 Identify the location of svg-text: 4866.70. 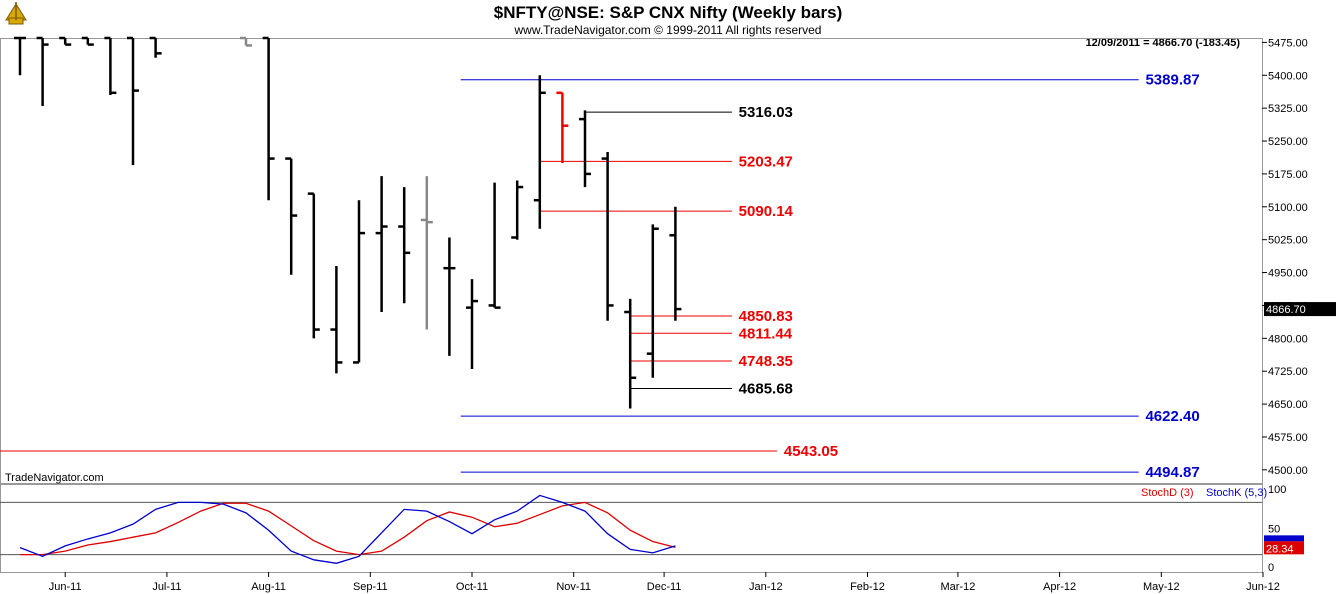
(1286, 310).